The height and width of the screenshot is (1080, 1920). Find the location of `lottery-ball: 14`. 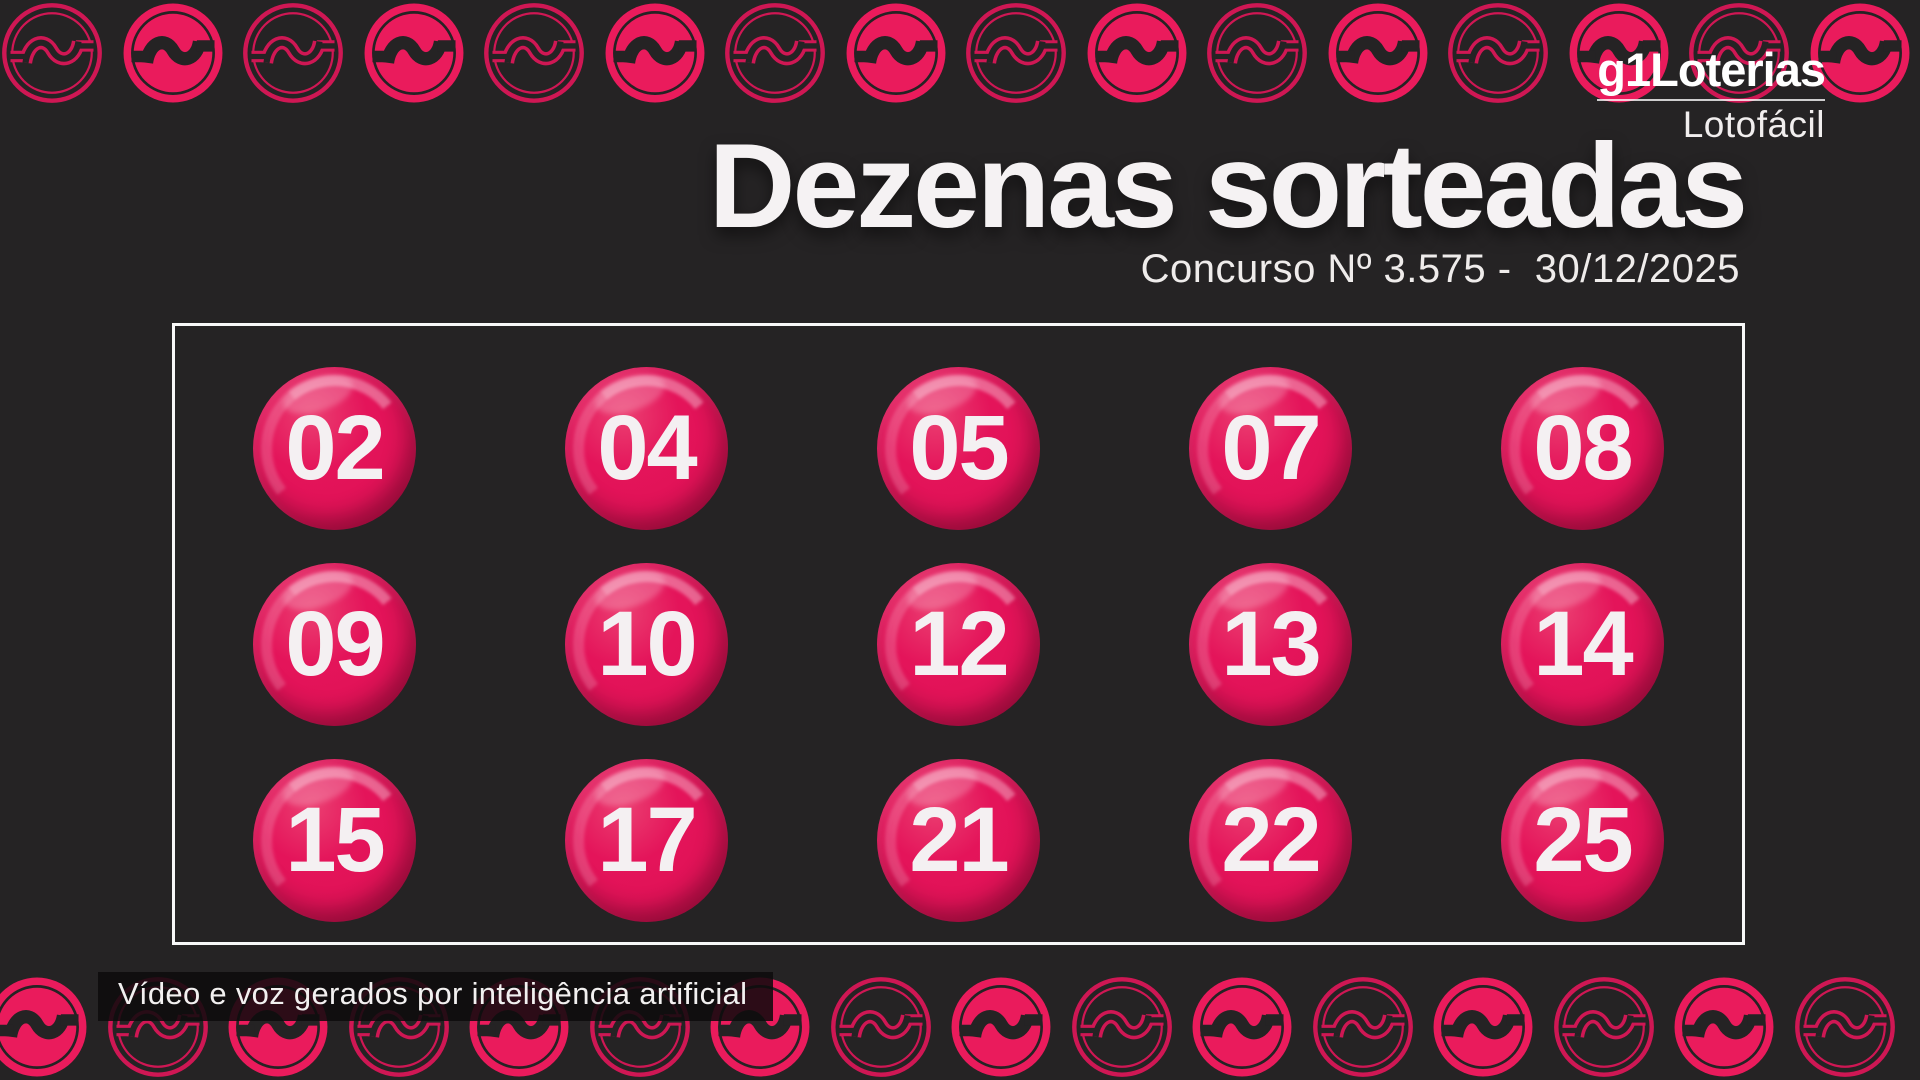

lottery-ball: 14 is located at coordinates (1582, 644).